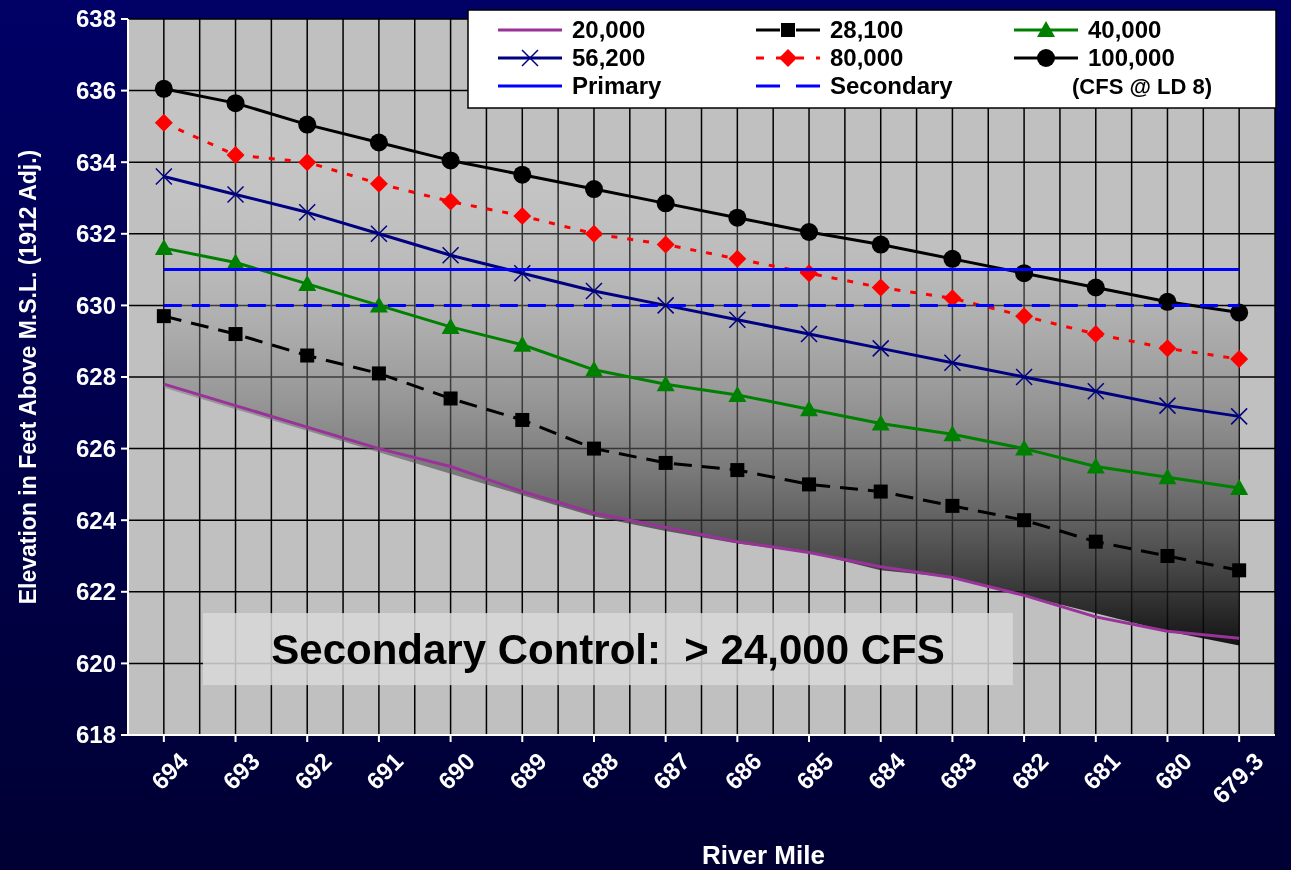  What do you see at coordinates (95, 592) in the screenshot?
I see `y-tick-label: 622` at bounding box center [95, 592].